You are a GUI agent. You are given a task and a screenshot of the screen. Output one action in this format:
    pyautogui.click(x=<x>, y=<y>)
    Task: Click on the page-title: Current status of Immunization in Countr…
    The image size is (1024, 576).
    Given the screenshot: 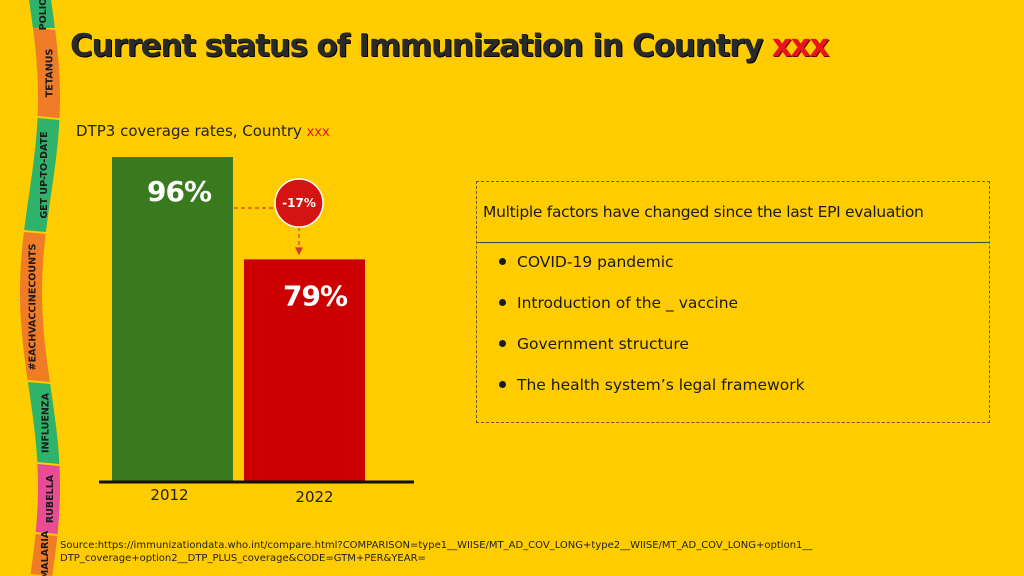 What is the action you would take?
    pyautogui.click(x=450, y=46)
    